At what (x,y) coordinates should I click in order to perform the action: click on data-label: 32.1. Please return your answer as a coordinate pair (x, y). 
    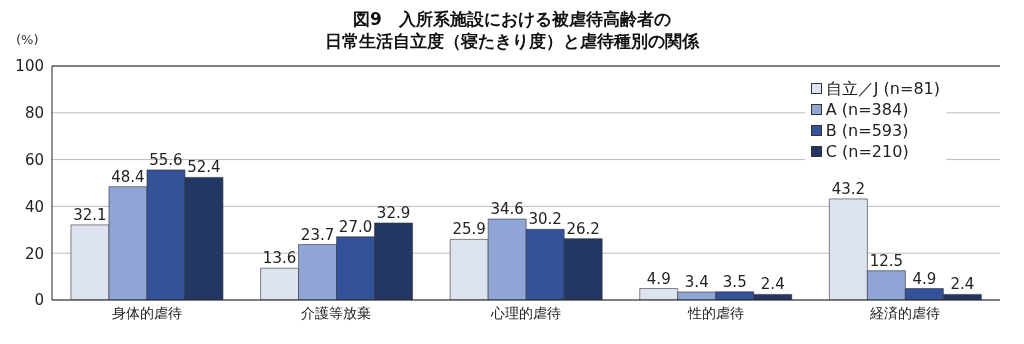
    Looking at the image, I should click on (90, 214).